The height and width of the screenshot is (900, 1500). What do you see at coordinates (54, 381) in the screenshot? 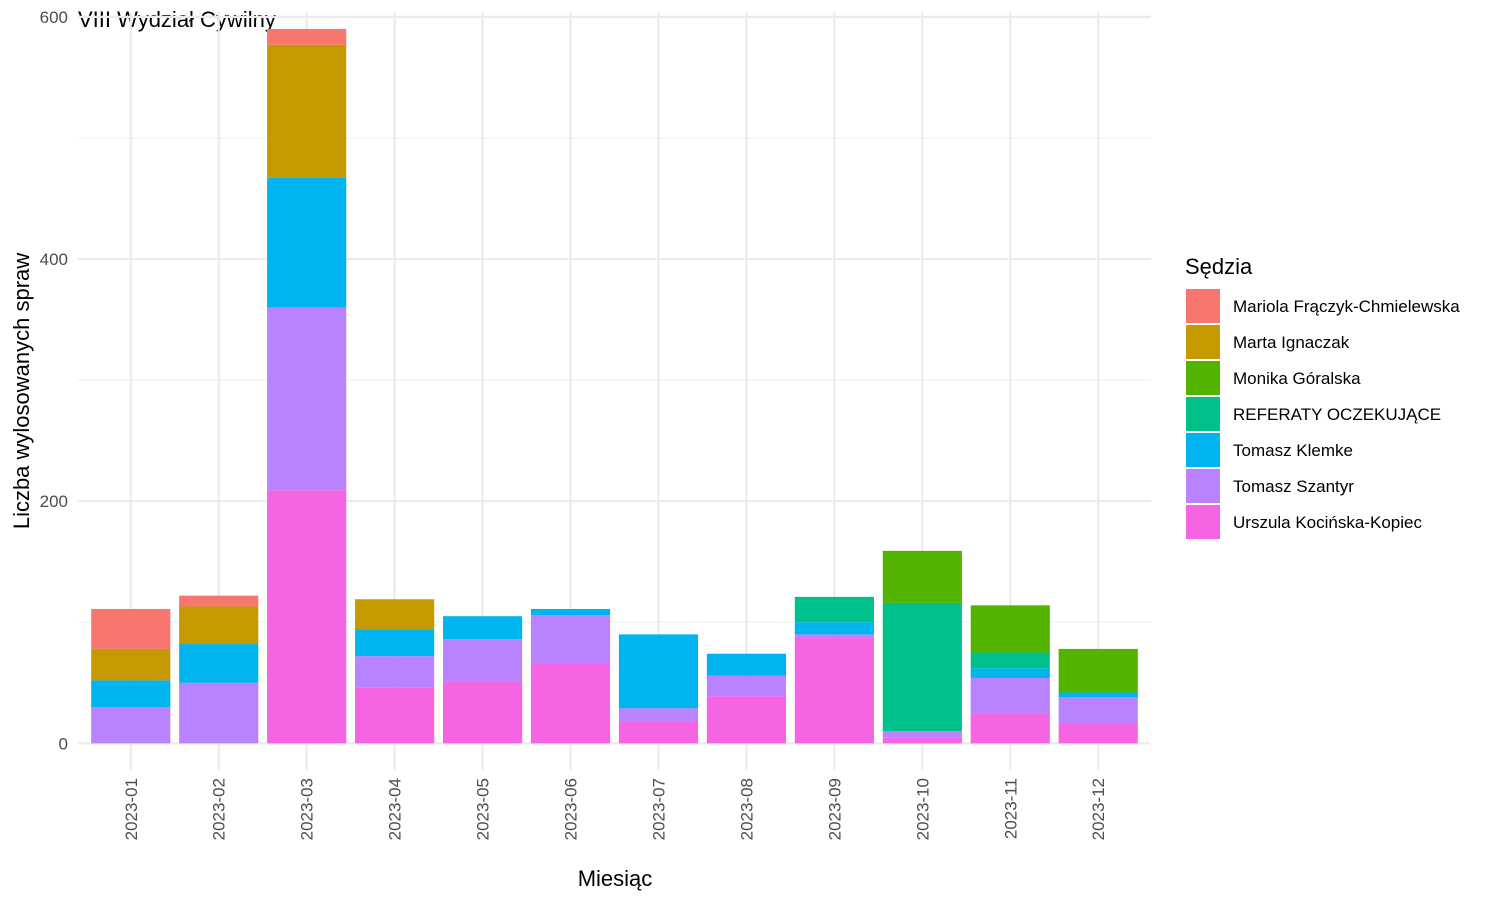
I see `y-axis-ticks: 0 200 400 600` at bounding box center [54, 381].